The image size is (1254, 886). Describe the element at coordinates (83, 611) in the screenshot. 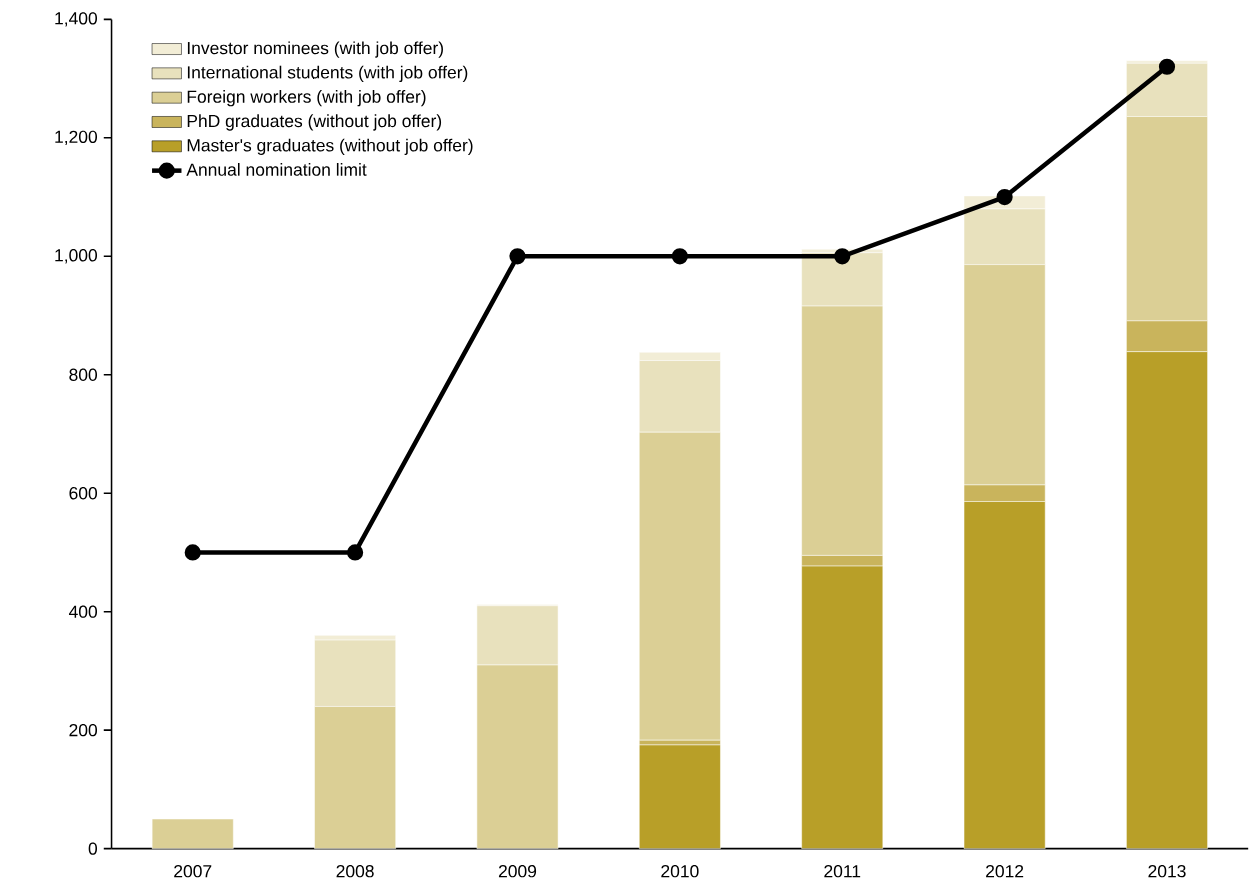

I see `y-tick-label: 400` at that location.